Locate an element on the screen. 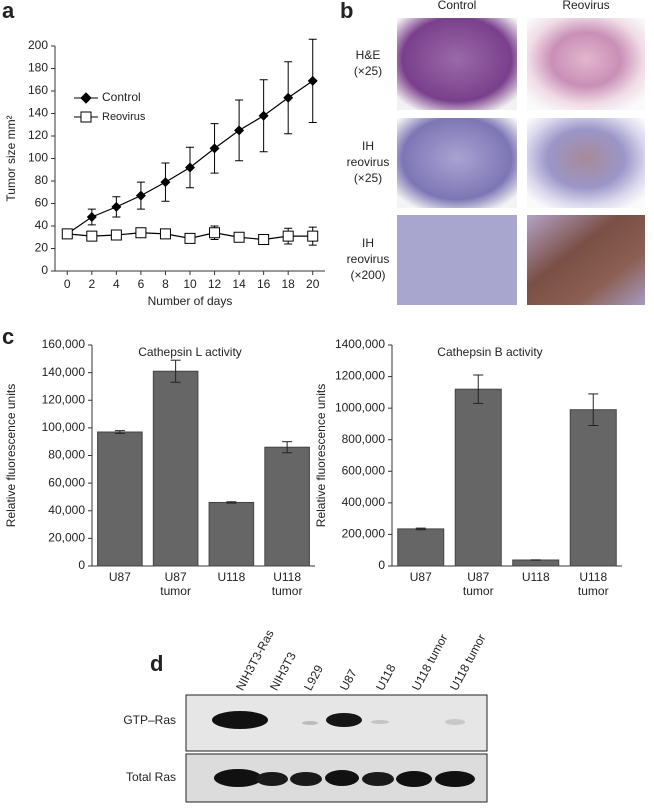 Image resolution: width=654 pixels, height=809 pixels. blot-row-label: Total Ras is located at coordinates (151, 777).